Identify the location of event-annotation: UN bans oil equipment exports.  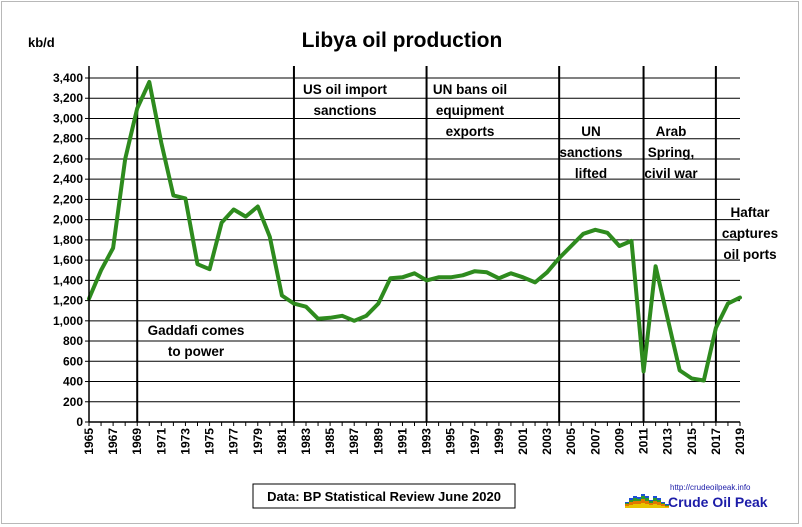
(470, 110).